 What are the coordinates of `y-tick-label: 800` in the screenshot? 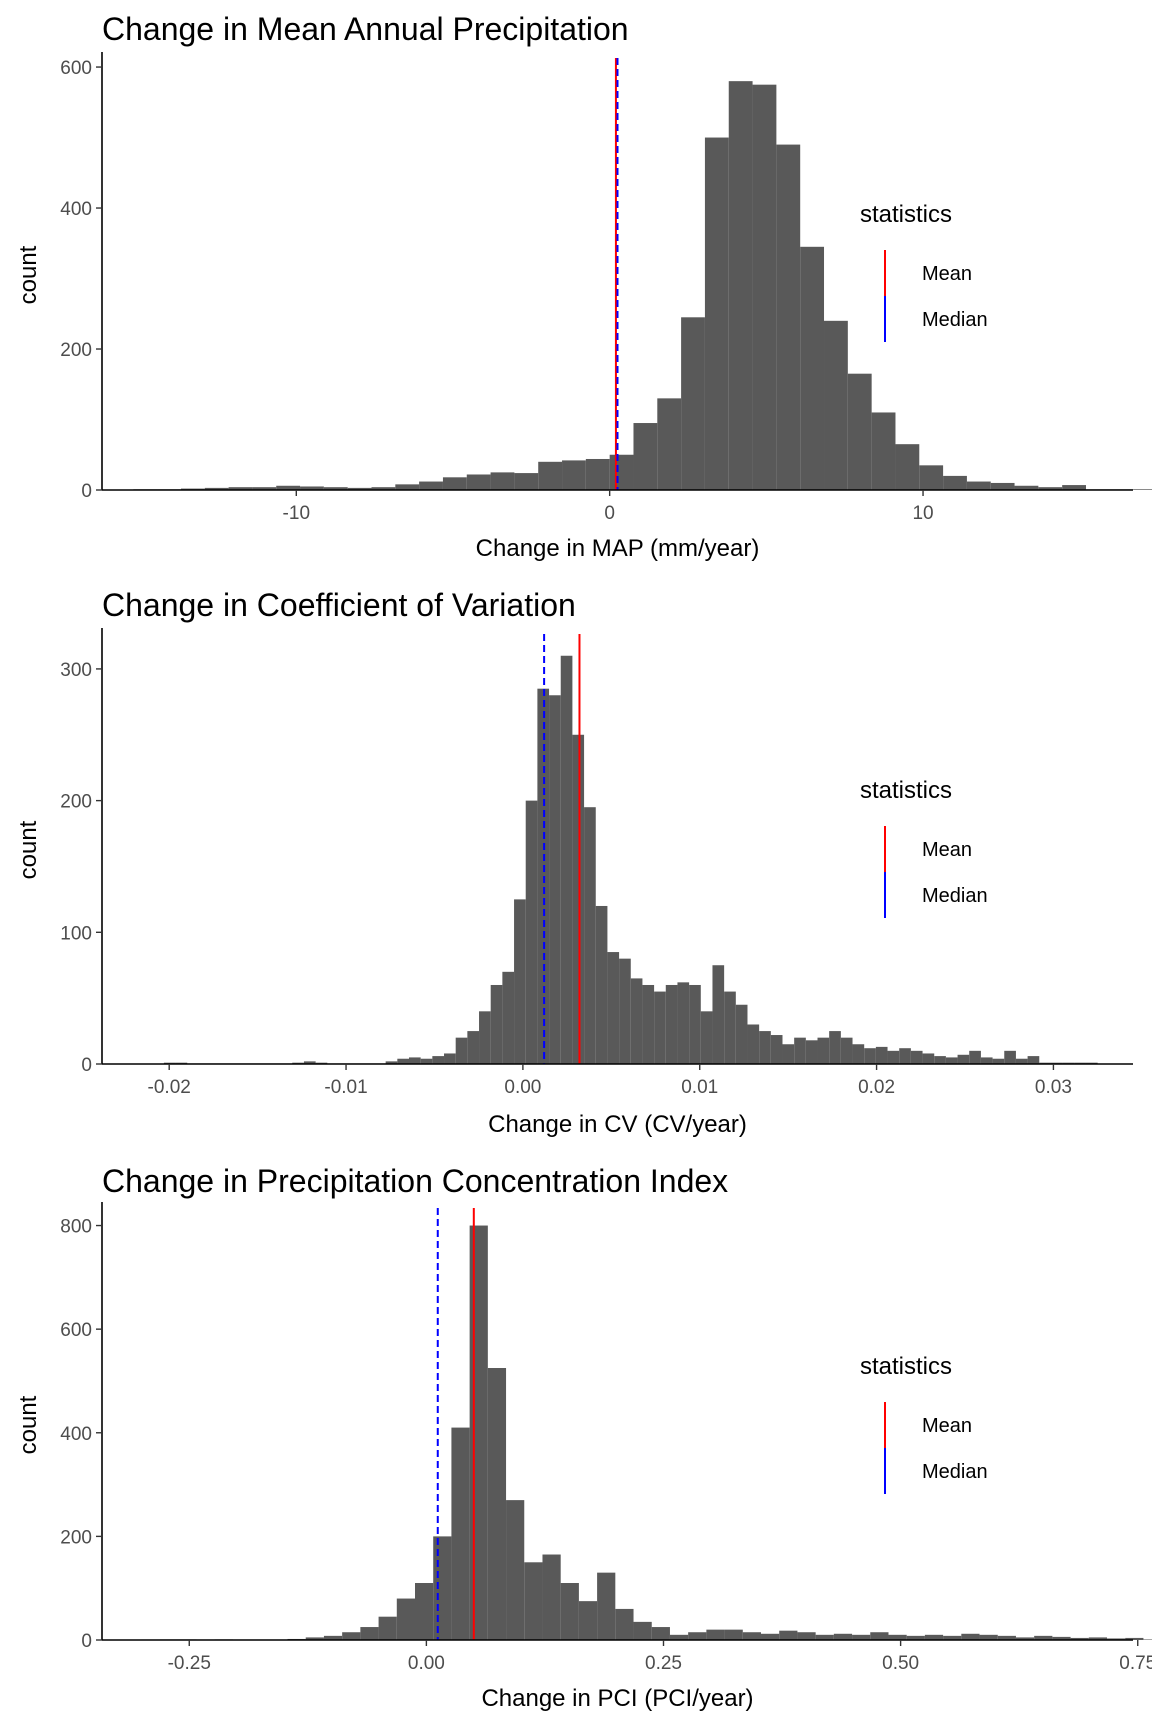 It's located at (76, 1227).